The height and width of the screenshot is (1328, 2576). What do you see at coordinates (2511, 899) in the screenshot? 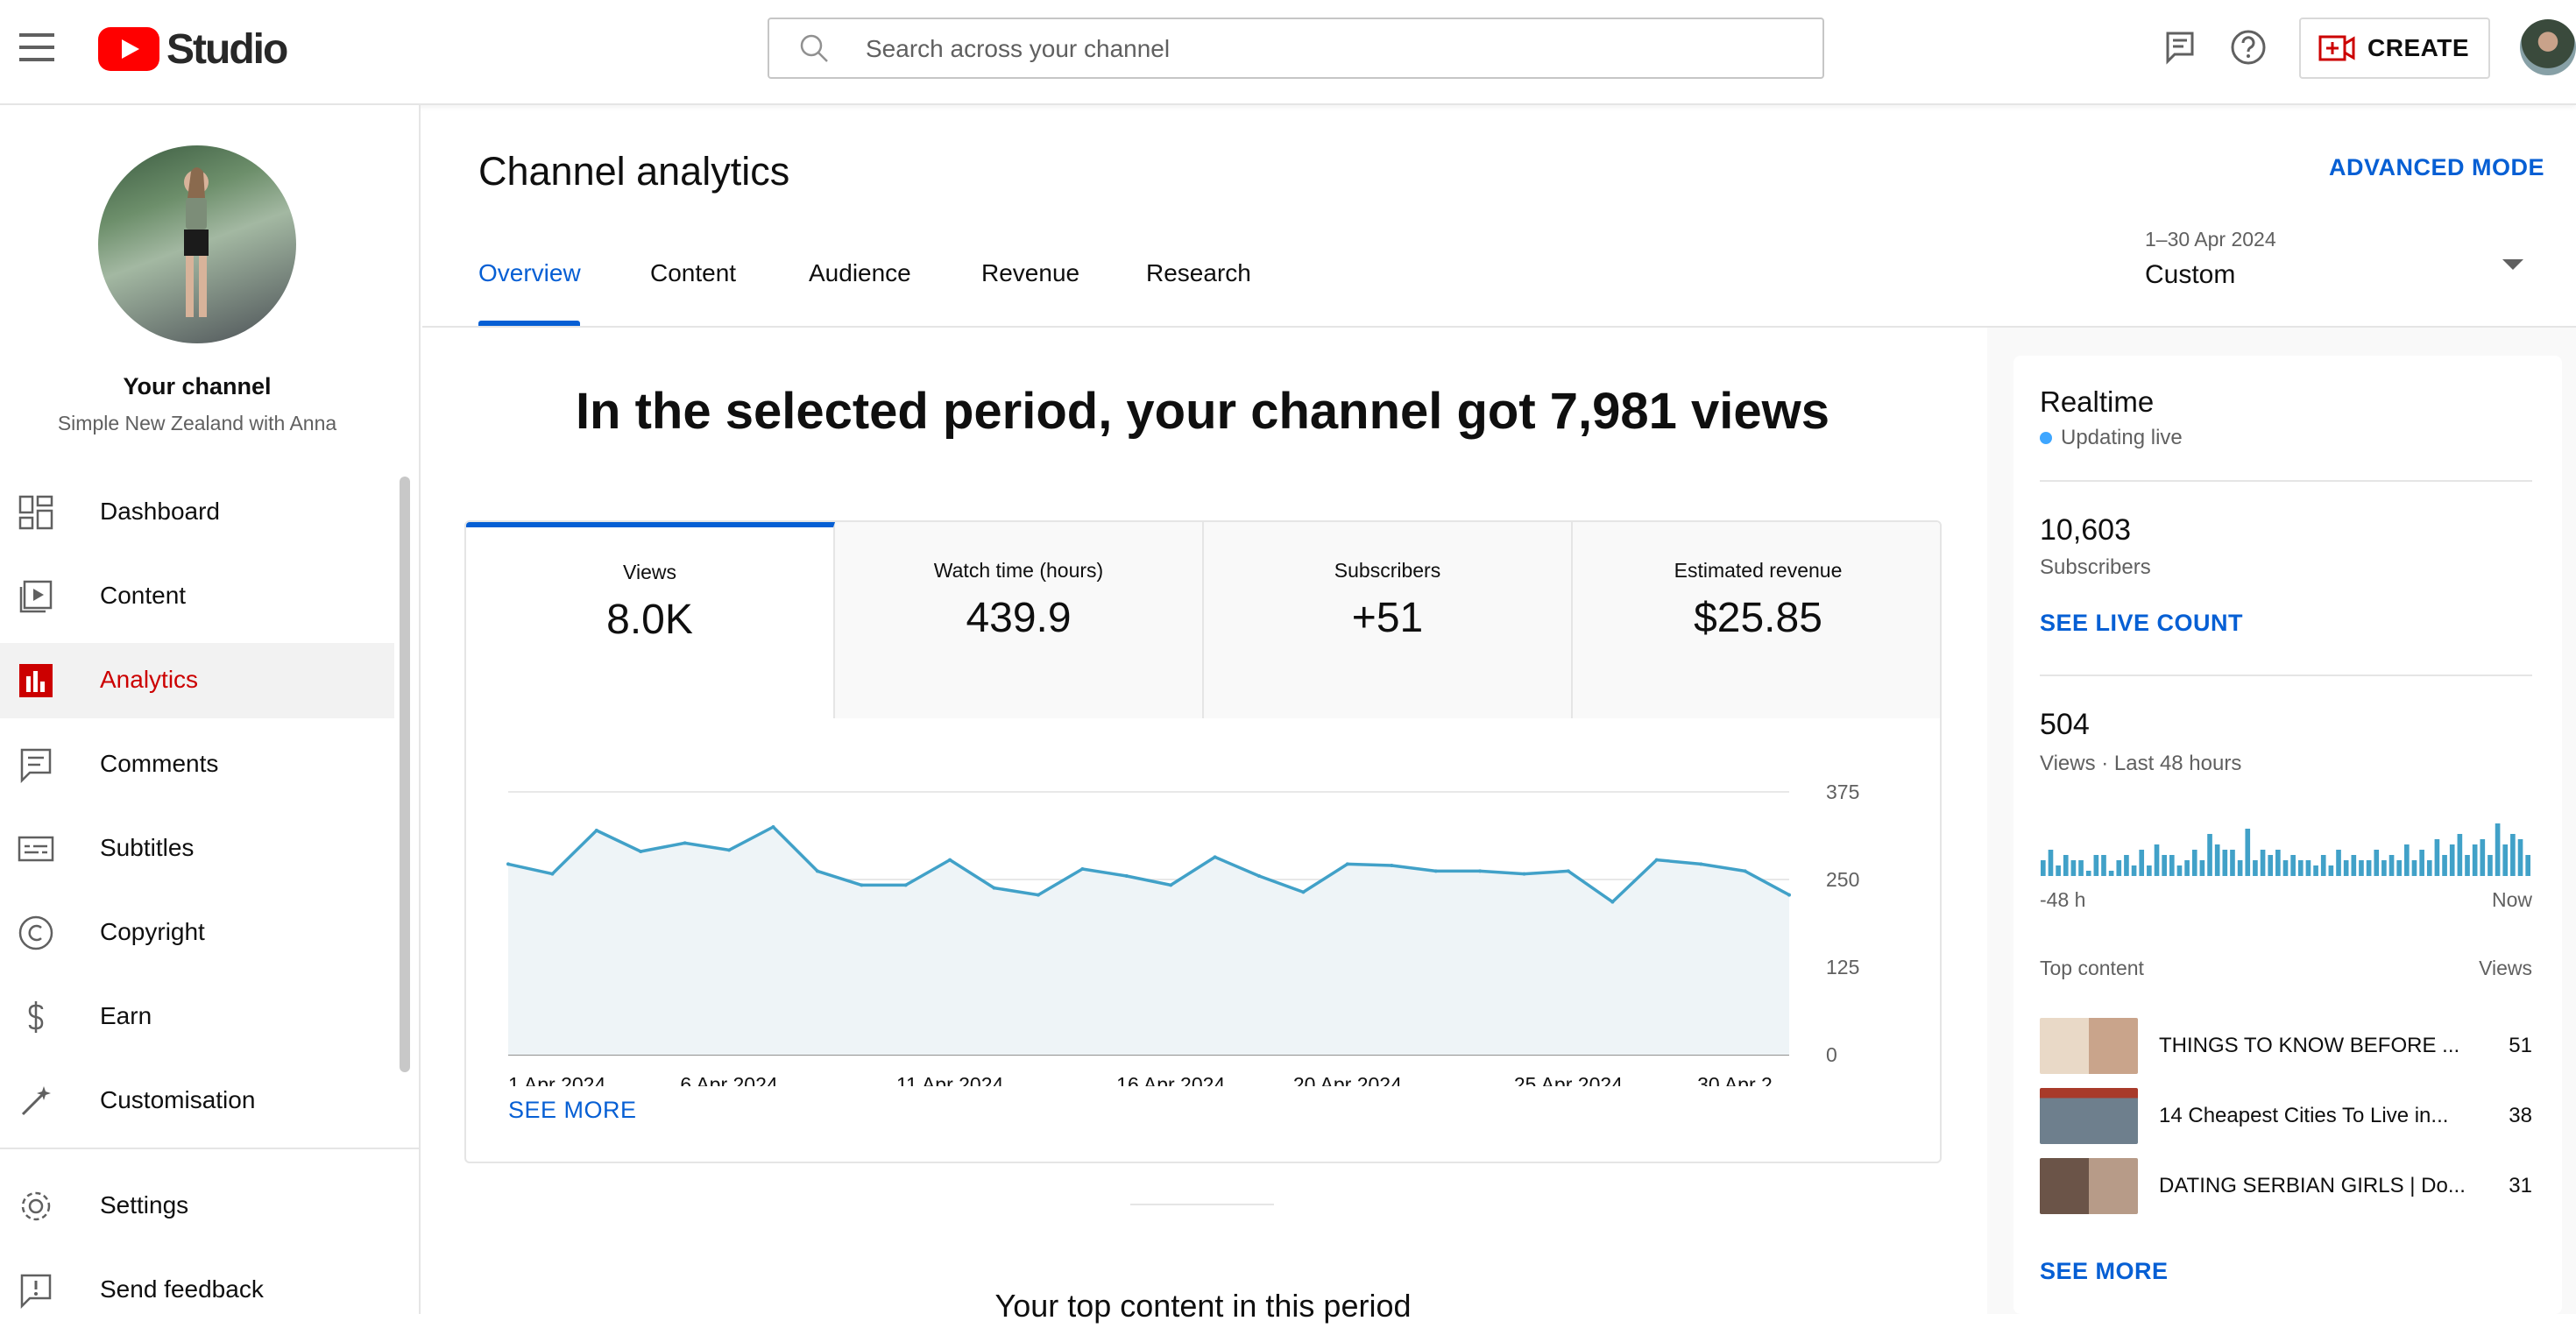
I see `bar-axis-end: Now` at bounding box center [2511, 899].